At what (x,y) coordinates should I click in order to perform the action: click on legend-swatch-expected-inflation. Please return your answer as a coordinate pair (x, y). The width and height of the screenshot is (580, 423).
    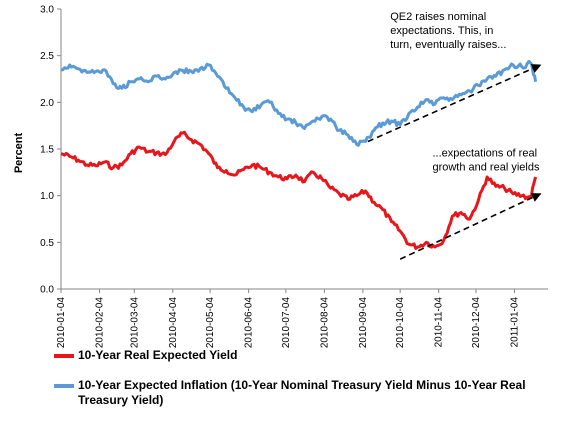
    Looking at the image, I should click on (64, 386).